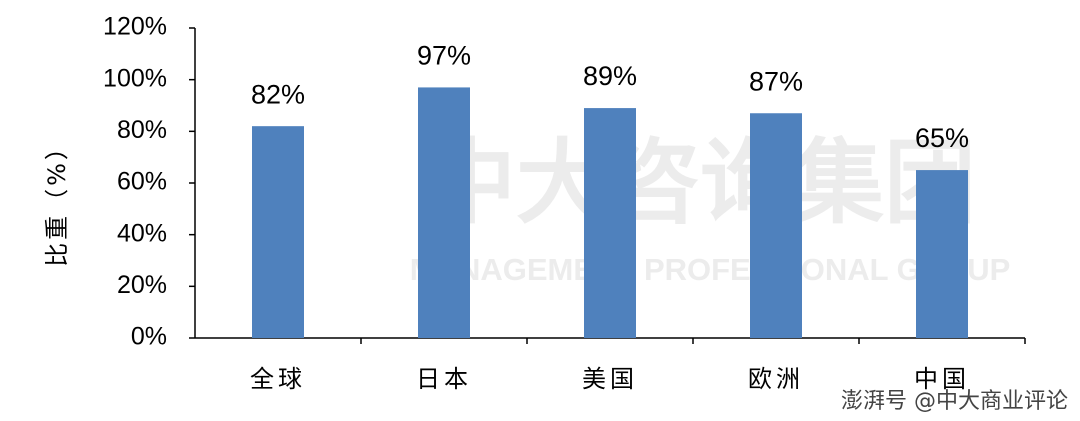 The image size is (1080, 421). Describe the element at coordinates (142, 233) in the screenshot. I see `y-tick-label: 40%` at that location.